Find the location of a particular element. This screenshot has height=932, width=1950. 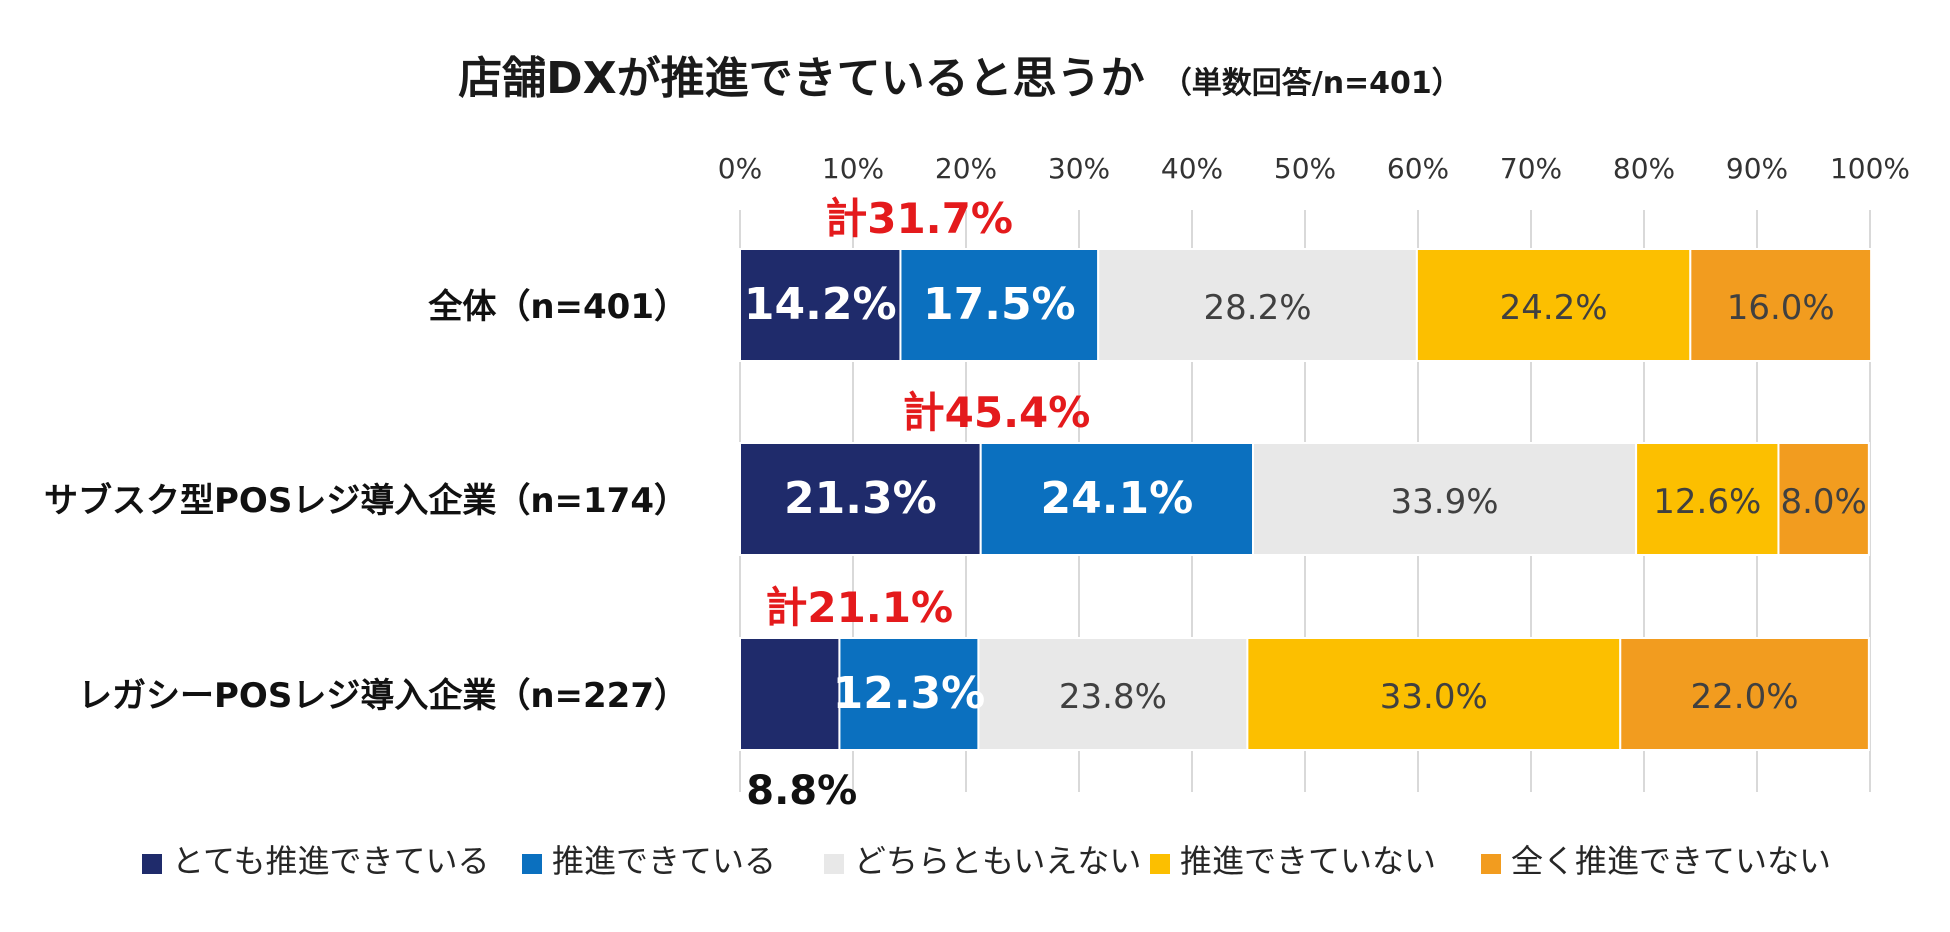

x-tick-label: 10% is located at coordinates (853, 168).